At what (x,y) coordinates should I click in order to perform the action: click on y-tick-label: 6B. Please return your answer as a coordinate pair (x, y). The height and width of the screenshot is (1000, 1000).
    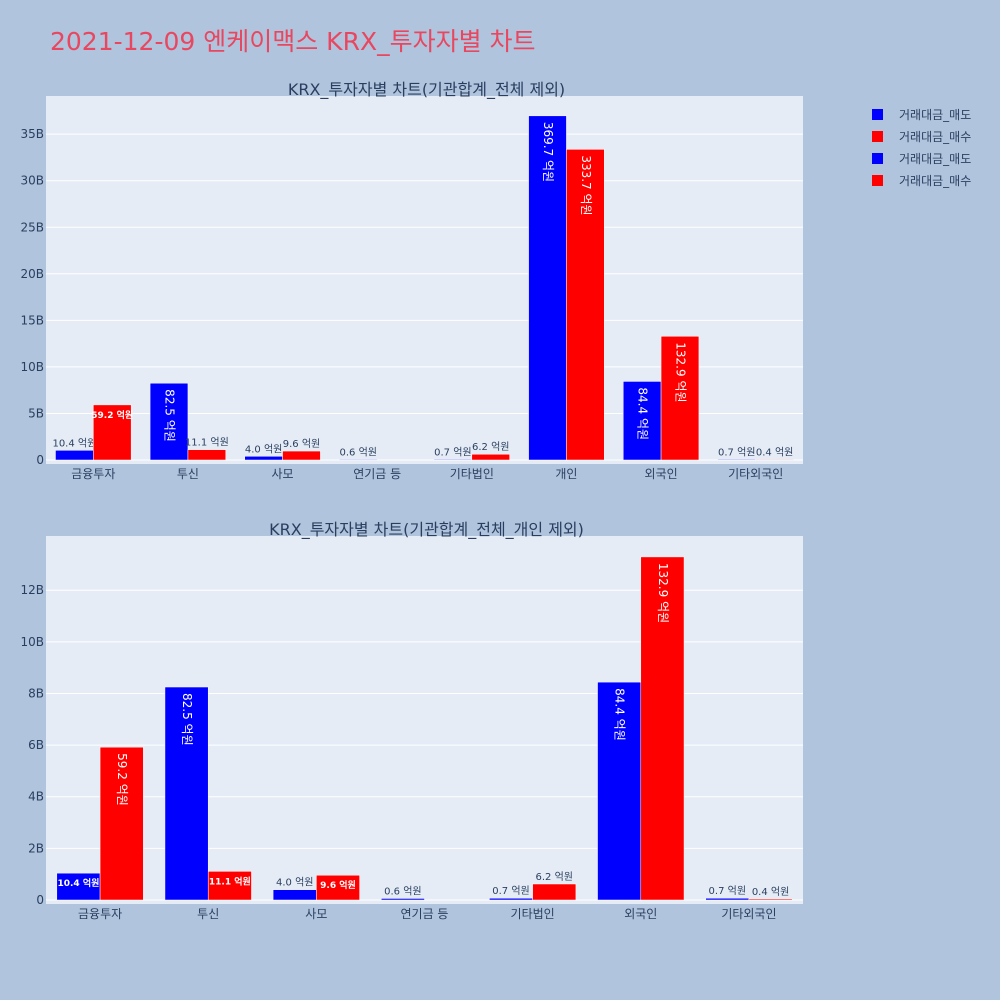
    Looking at the image, I should click on (36, 745).